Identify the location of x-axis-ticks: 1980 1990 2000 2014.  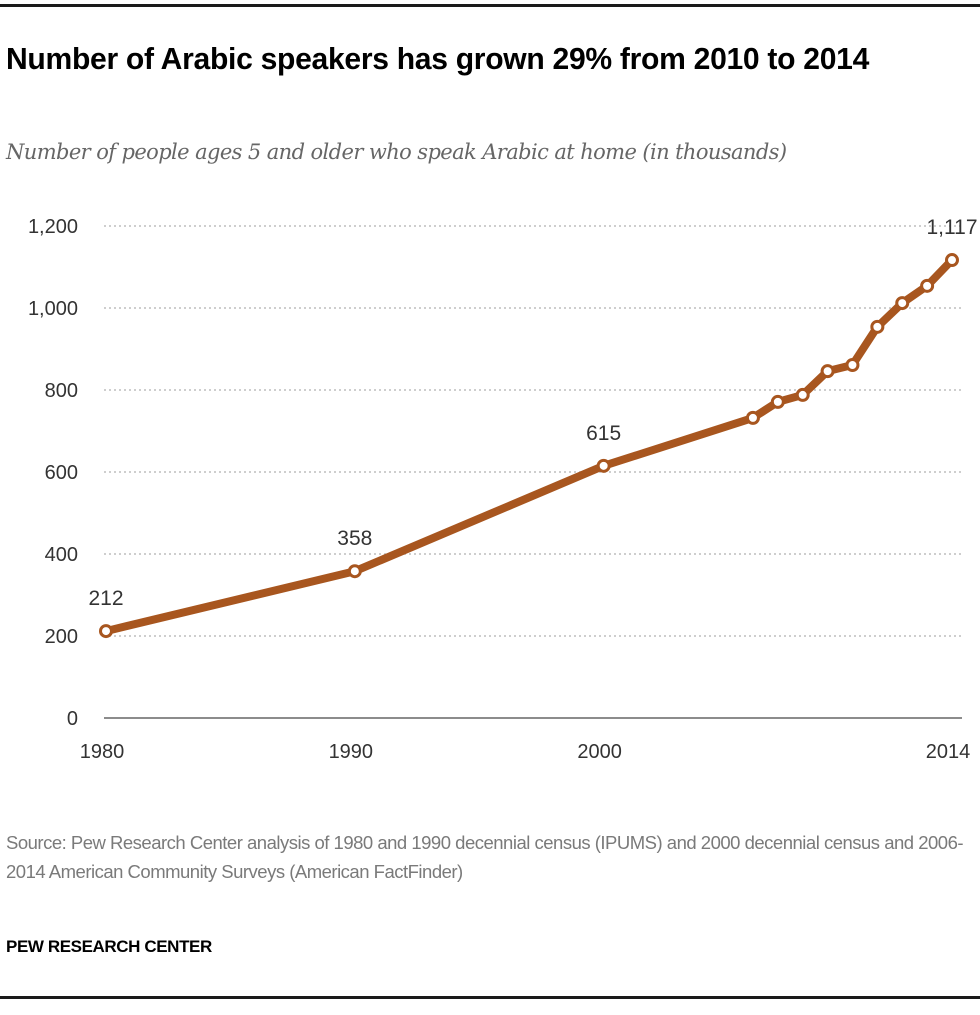
(525, 752).